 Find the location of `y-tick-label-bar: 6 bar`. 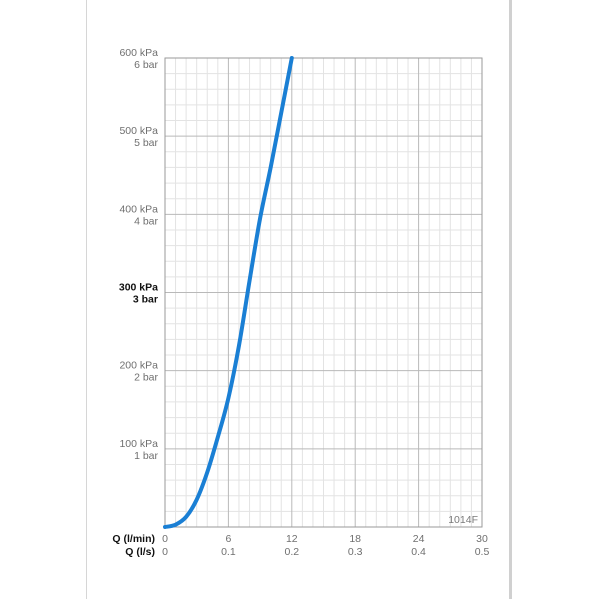

y-tick-label-bar: 6 bar is located at coordinates (146, 65).